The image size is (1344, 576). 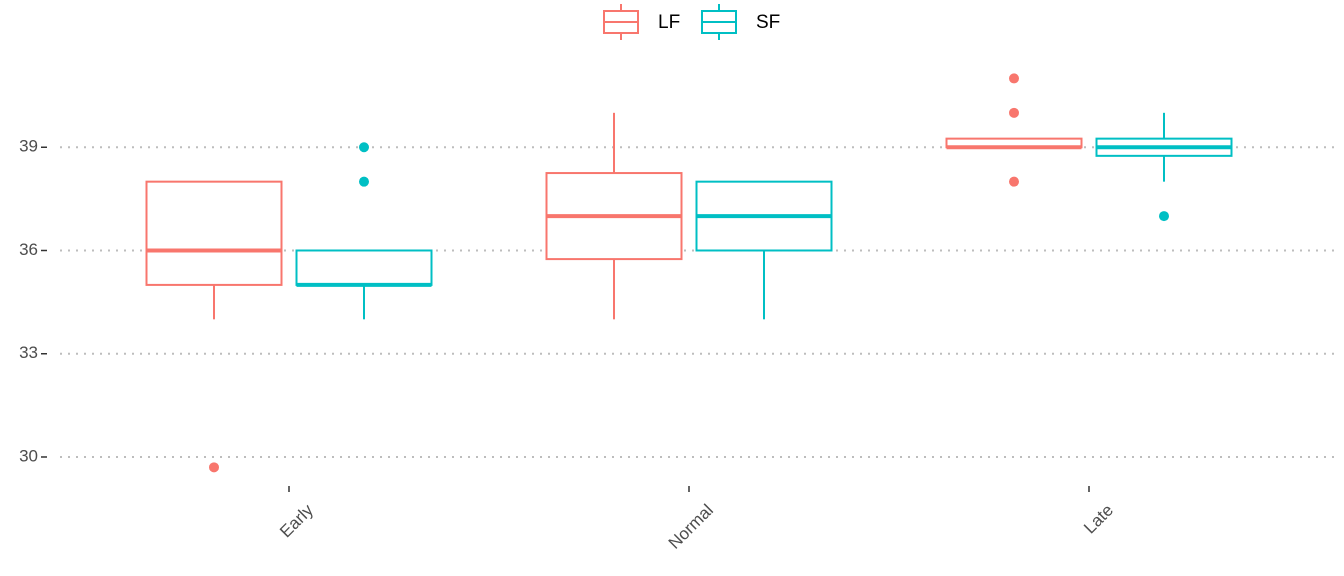 What do you see at coordinates (669, 22) in the screenshot?
I see `legend-label: LF` at bounding box center [669, 22].